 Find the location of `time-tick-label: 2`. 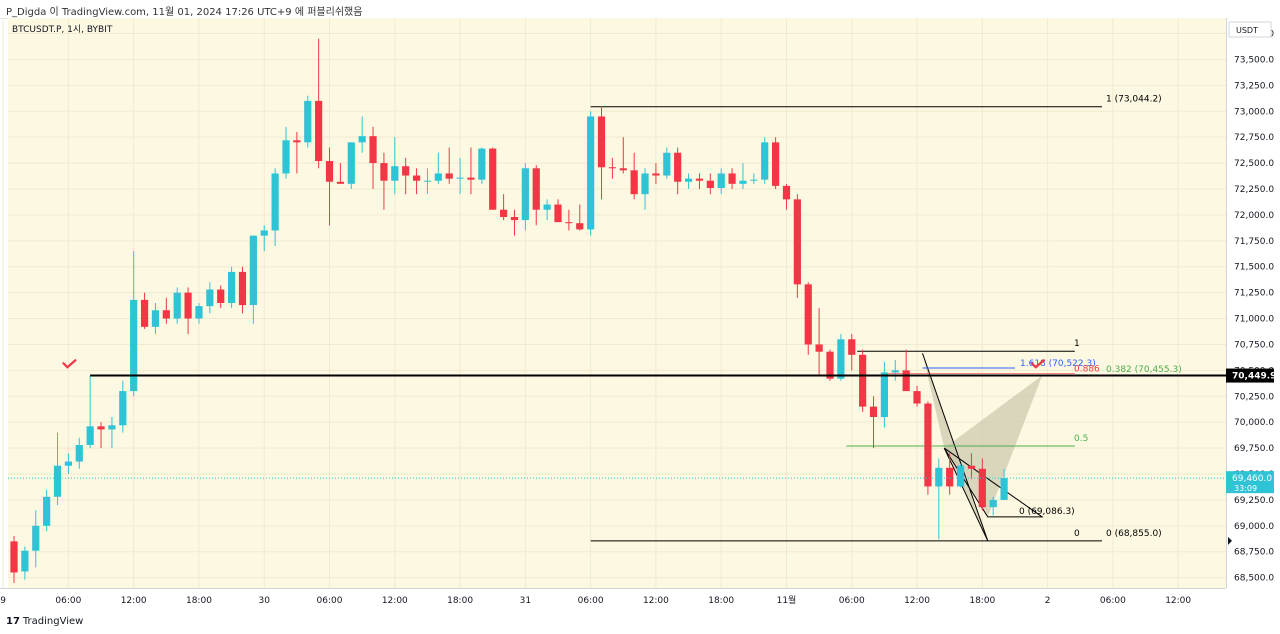

time-tick-label: 2 is located at coordinates (1048, 601).